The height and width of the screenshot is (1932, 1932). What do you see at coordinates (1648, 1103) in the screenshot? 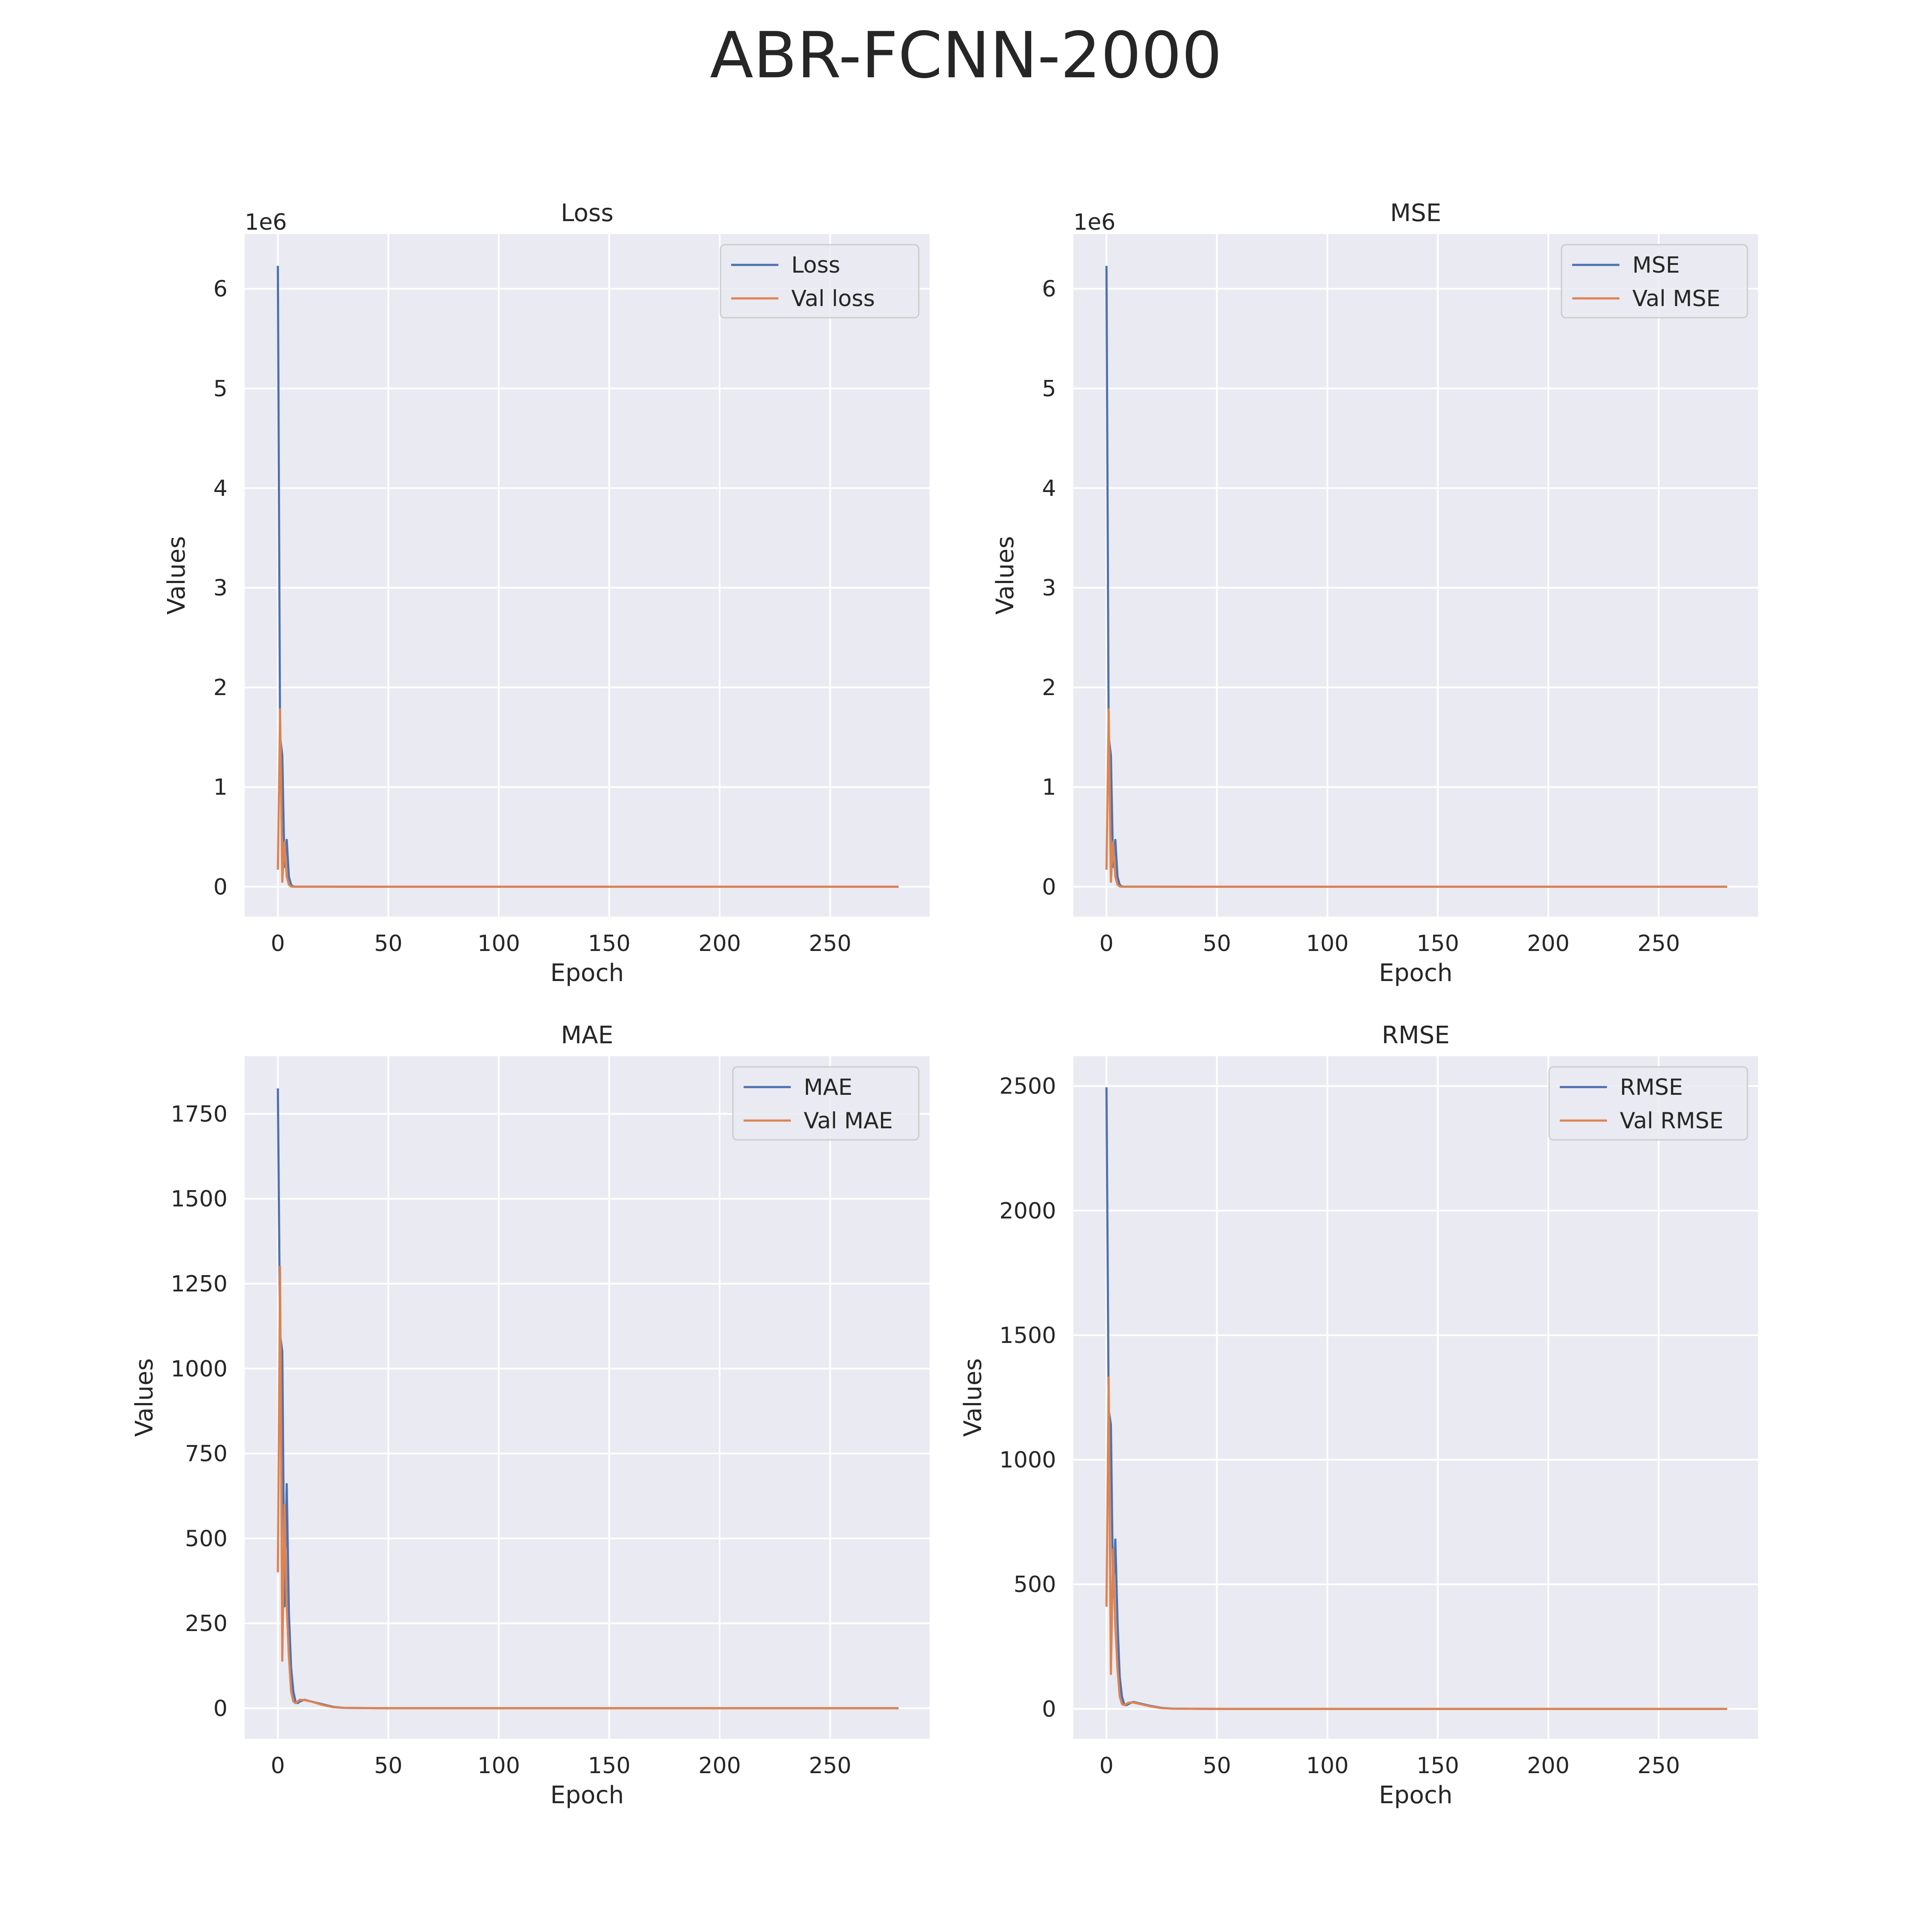
I see `legend: RMSE Val RMSE` at bounding box center [1648, 1103].